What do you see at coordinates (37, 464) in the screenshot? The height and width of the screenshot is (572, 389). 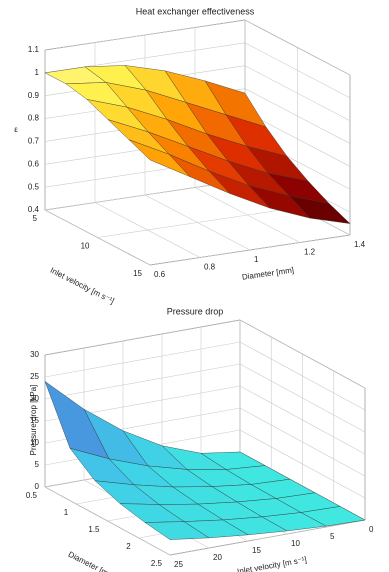 I see `z-tick-label: 5` at bounding box center [37, 464].